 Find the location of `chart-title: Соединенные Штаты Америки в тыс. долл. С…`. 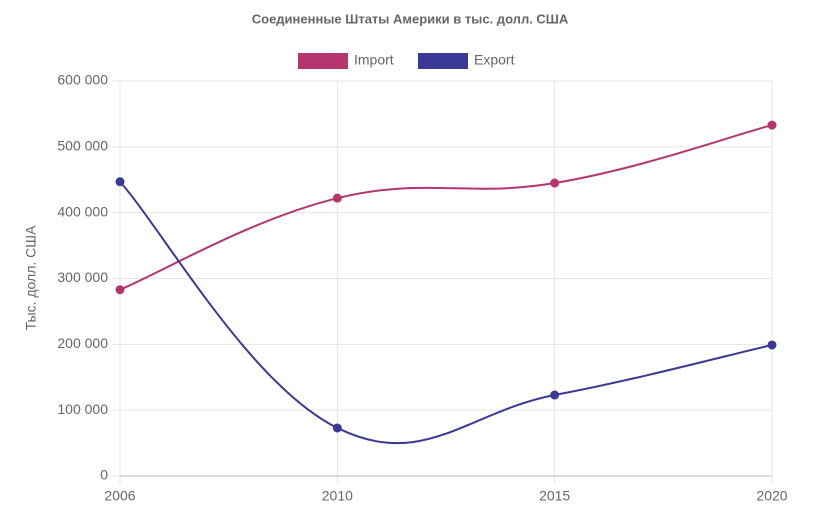

chart-title: Соединенные Штаты Америки в тыс. долл. С… is located at coordinates (410, 18).